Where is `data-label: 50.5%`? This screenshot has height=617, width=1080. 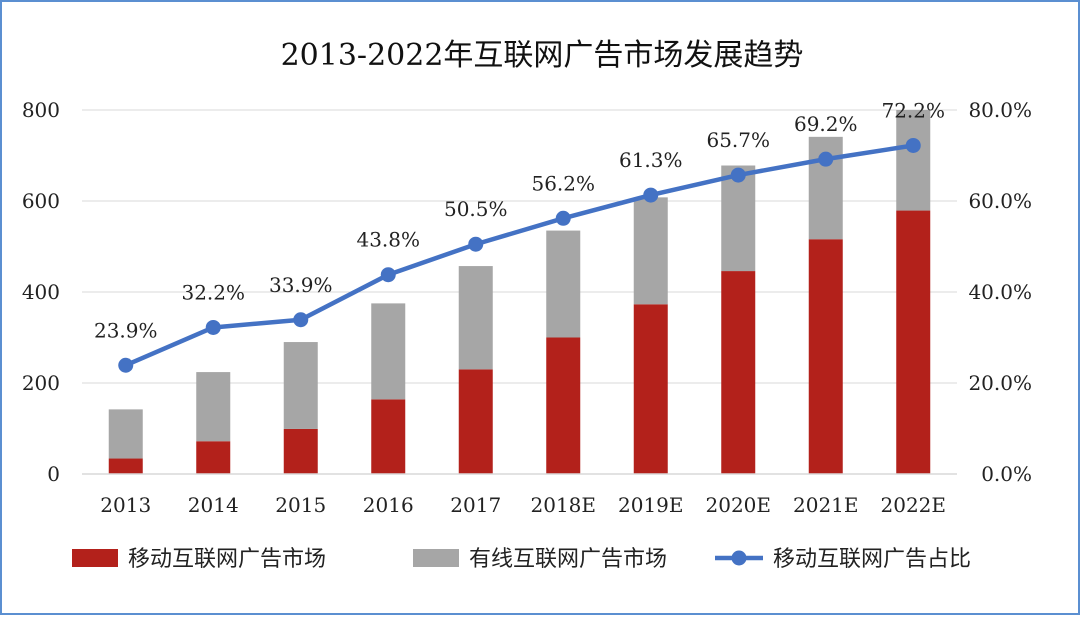 data-label: 50.5% is located at coordinates (476, 209).